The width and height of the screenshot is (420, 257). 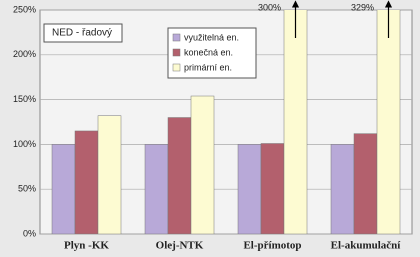 What do you see at coordinates (24, 9) in the screenshot?
I see `y-tick-label: 250%` at bounding box center [24, 9].